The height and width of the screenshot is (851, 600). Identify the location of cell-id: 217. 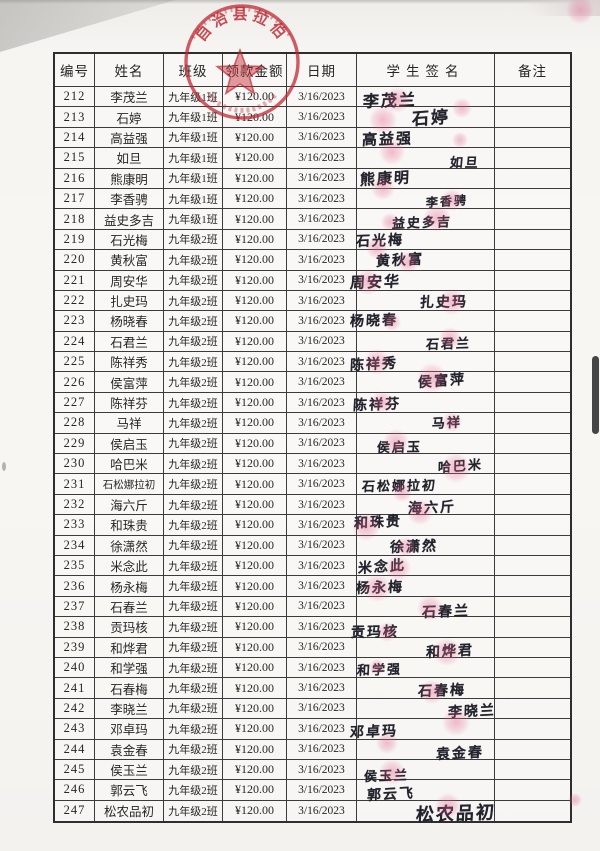
(75, 199).